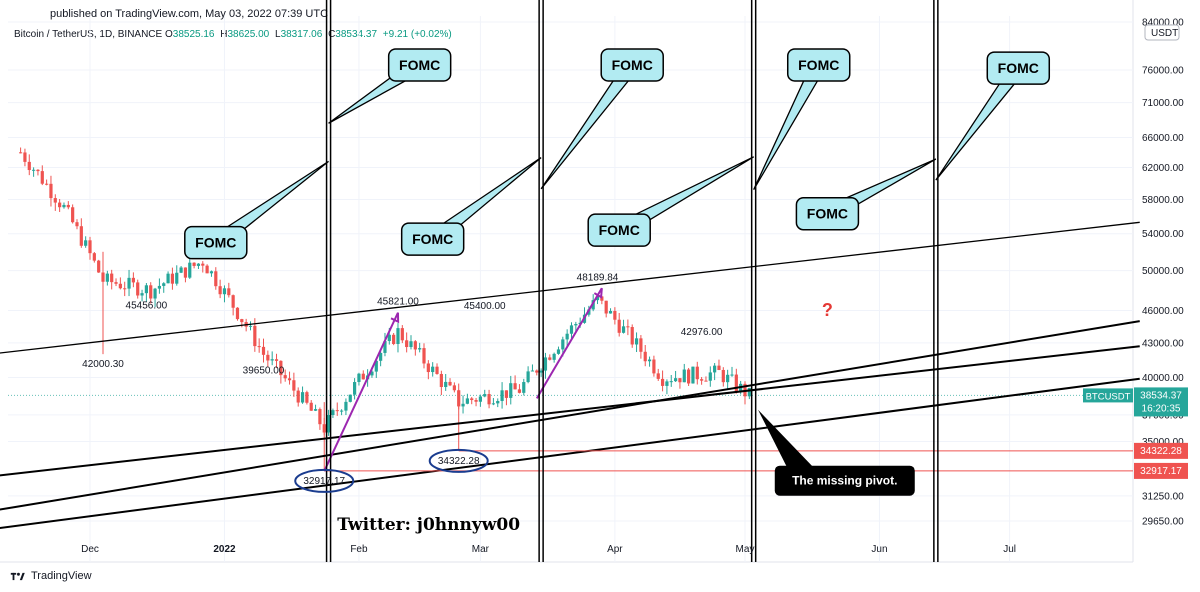  Describe the element at coordinates (1163, 311) in the screenshot. I see `y-tick-label: 46000.00` at that location.